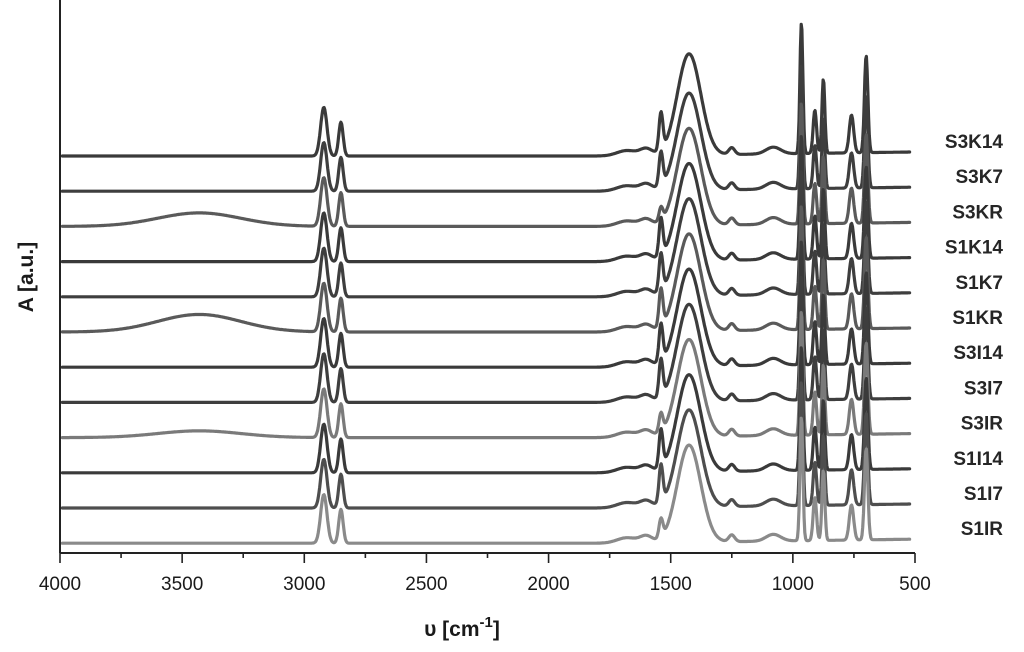 This screenshot has width=1024, height=652. Describe the element at coordinates (977, 318) in the screenshot. I see `series-label-s1kr: S1KR` at that location.